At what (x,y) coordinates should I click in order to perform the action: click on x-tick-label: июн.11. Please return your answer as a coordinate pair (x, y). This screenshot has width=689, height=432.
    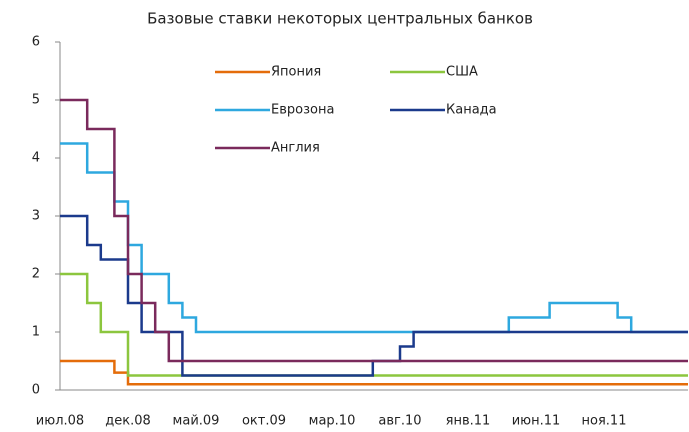
    Looking at the image, I should click on (536, 421).